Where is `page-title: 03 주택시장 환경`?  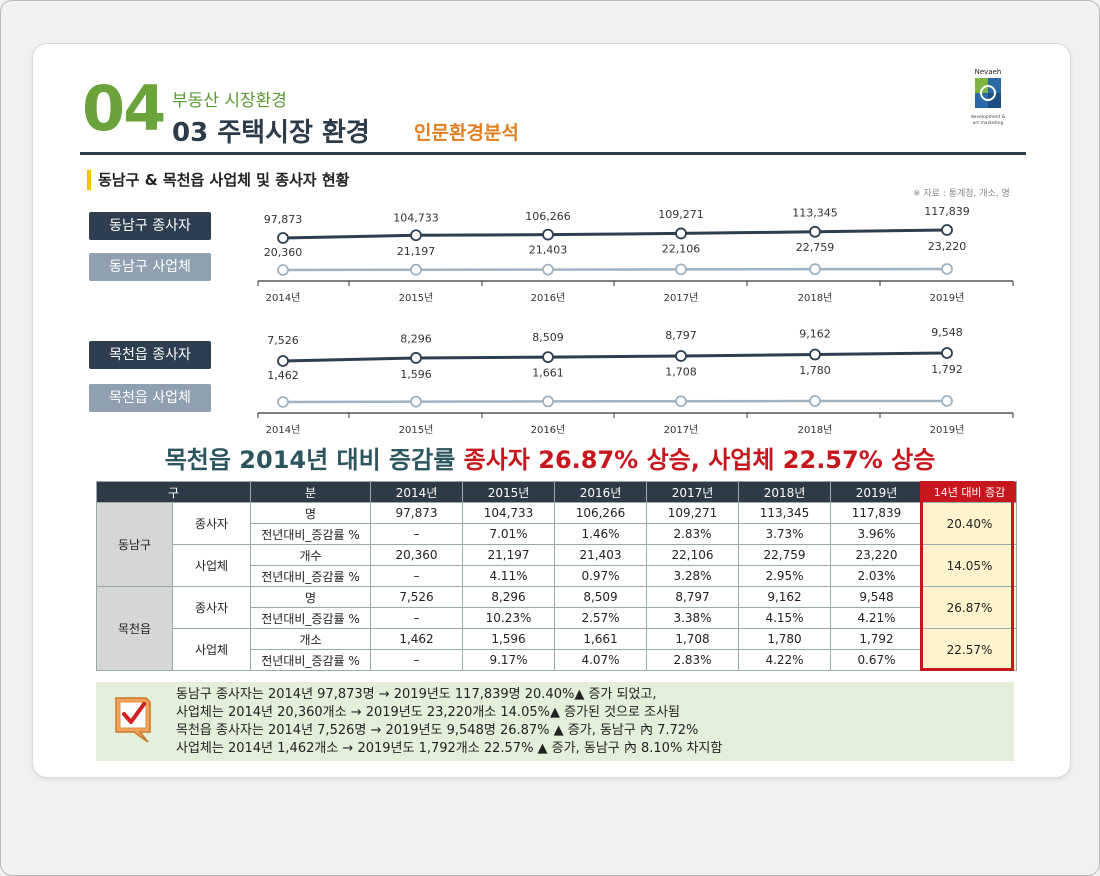
page-title: 03 주택시장 환경 is located at coordinates (271, 133).